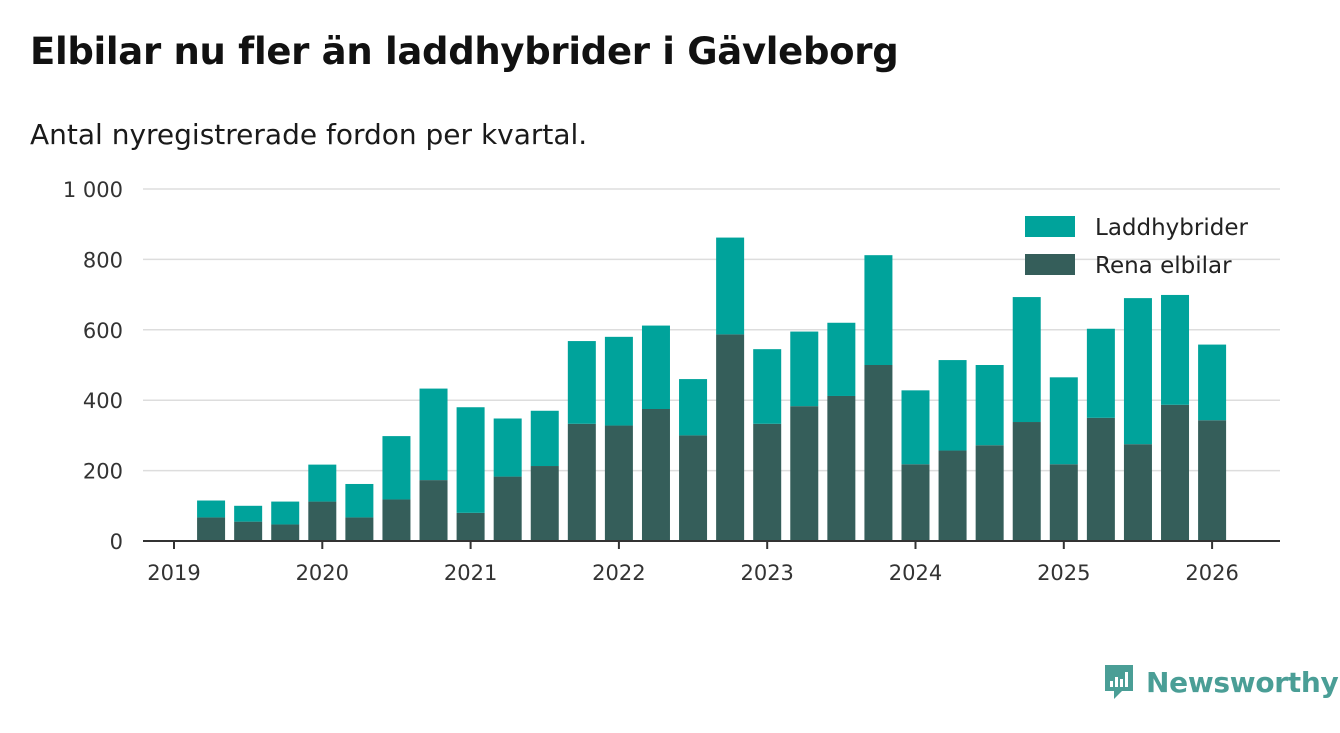  Describe the element at coordinates (915, 573) in the screenshot. I see `x-tick-label: 2024` at that location.